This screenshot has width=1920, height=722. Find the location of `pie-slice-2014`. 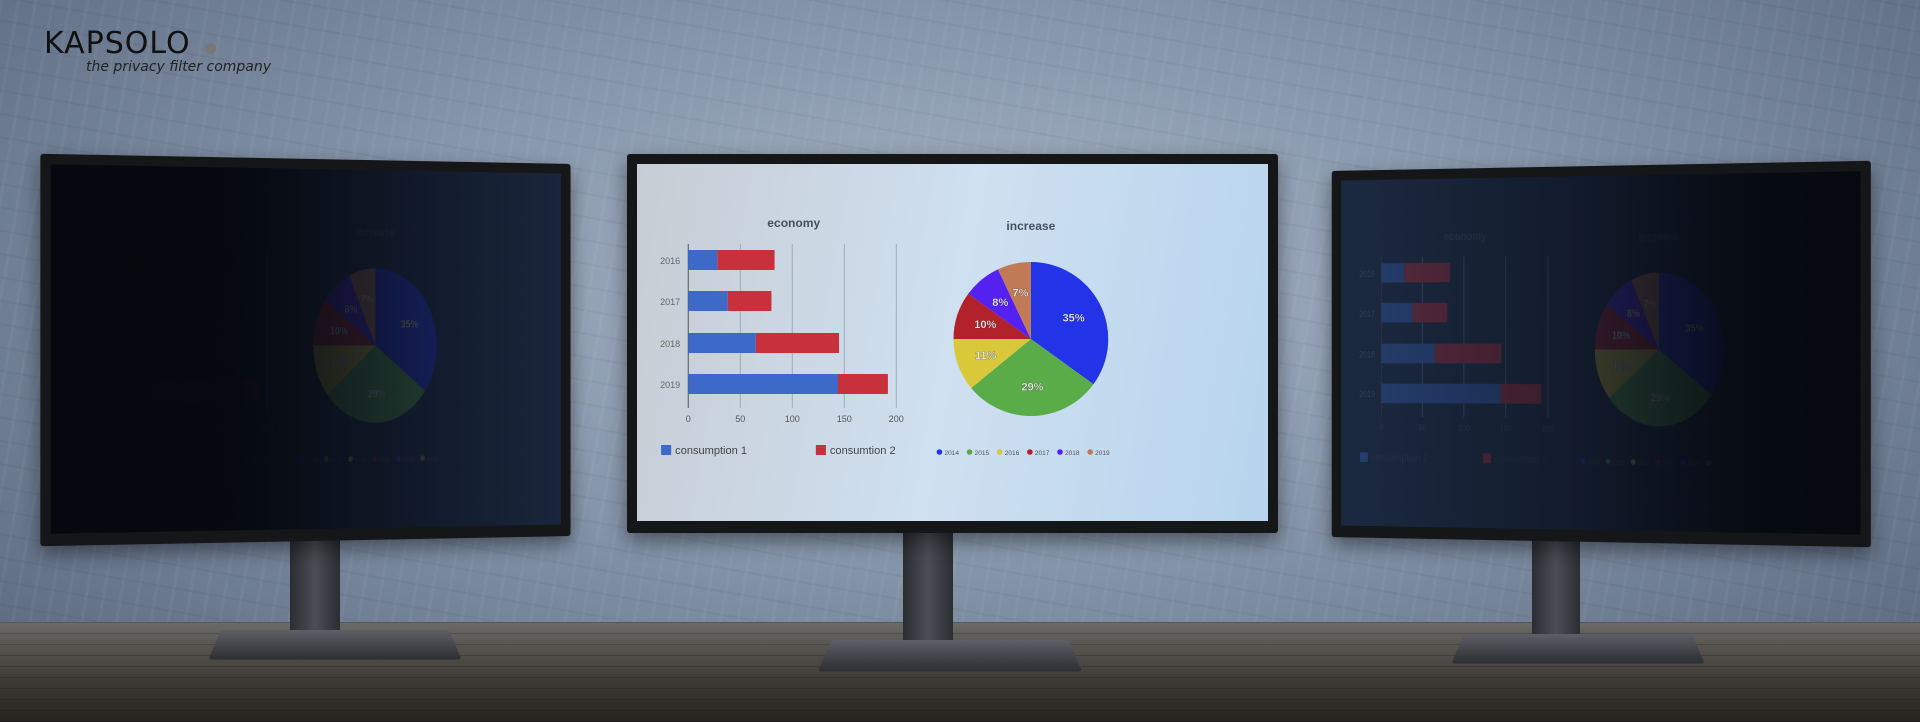

pie-slice-2014 is located at coordinates (1069, 323).